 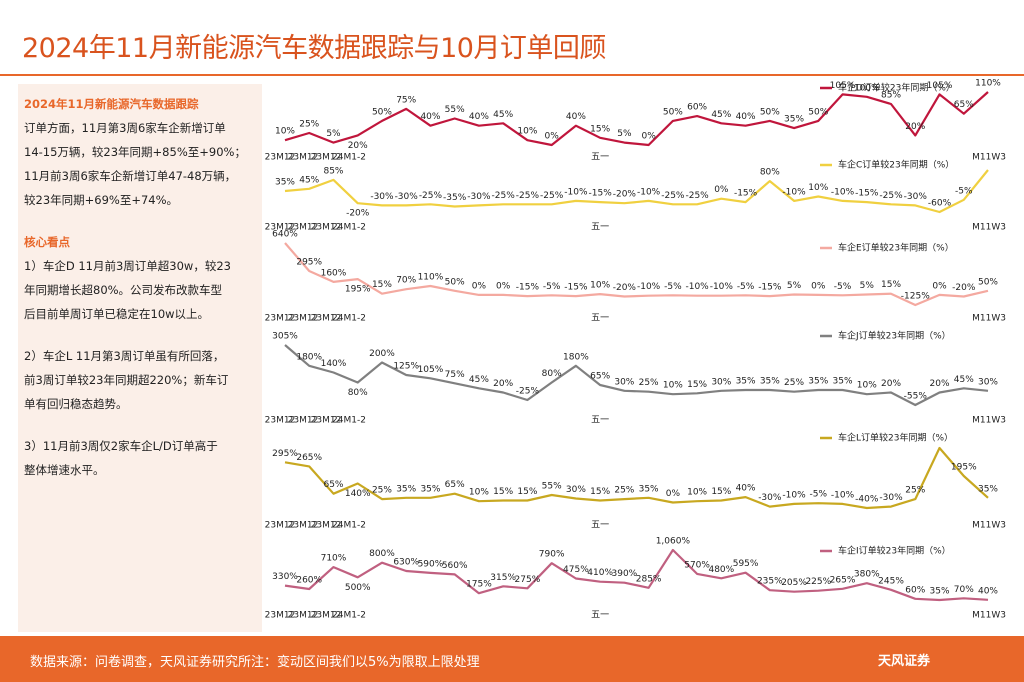 What do you see at coordinates (406, 562) in the screenshot?
I see `data-label: 630%` at bounding box center [406, 562].